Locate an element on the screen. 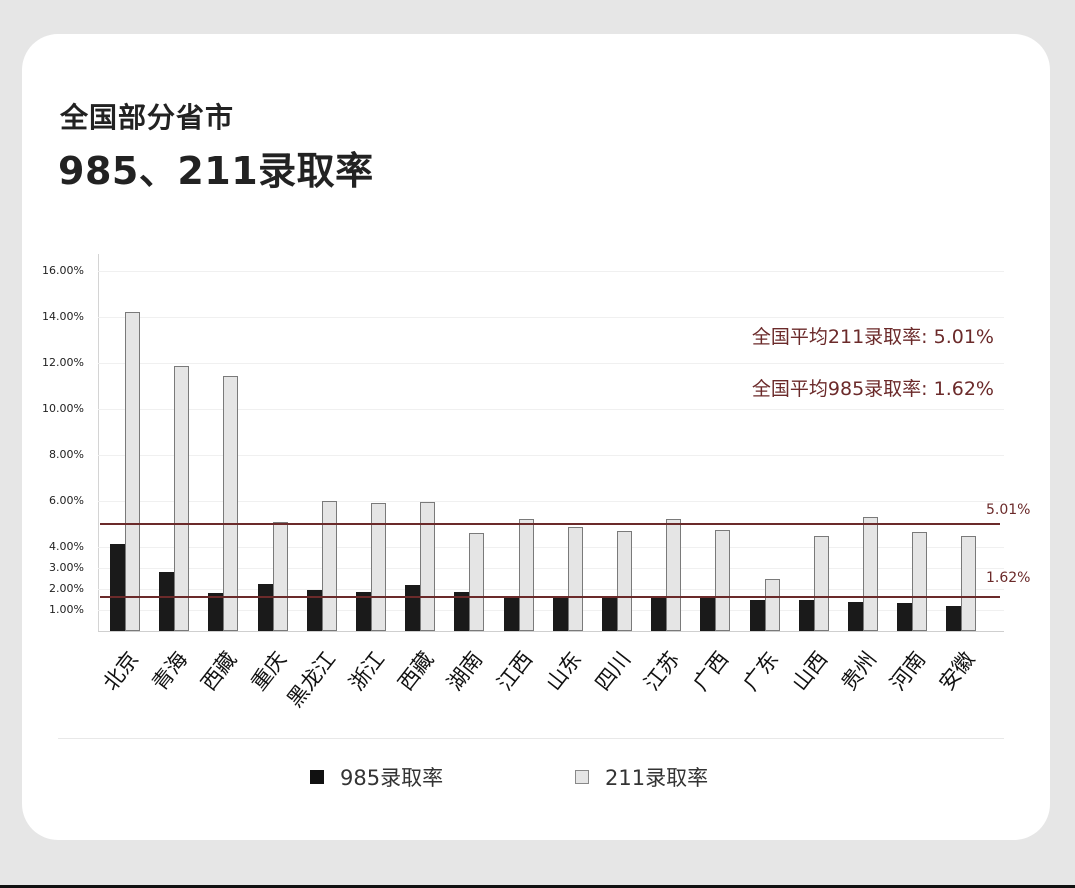  y-tick-label: 2.00% is located at coordinates (66, 588).